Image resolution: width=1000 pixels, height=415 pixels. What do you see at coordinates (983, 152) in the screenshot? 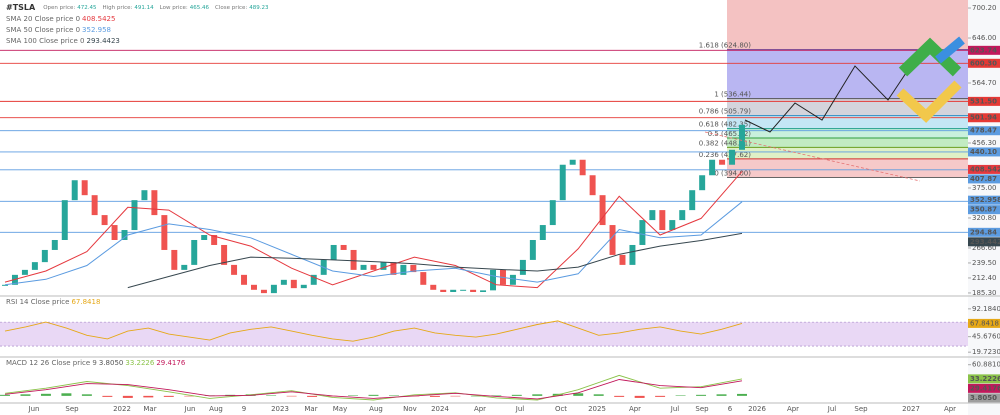
I see `price-tag-label: 440.10` at bounding box center [983, 152].